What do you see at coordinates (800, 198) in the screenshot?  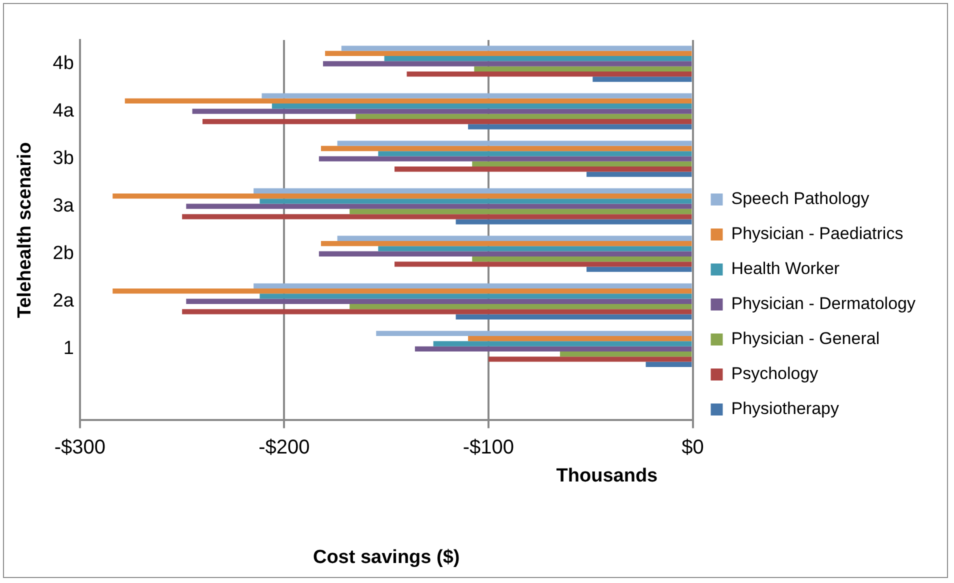 I see `legend-label: Speech Pathology` at bounding box center [800, 198].